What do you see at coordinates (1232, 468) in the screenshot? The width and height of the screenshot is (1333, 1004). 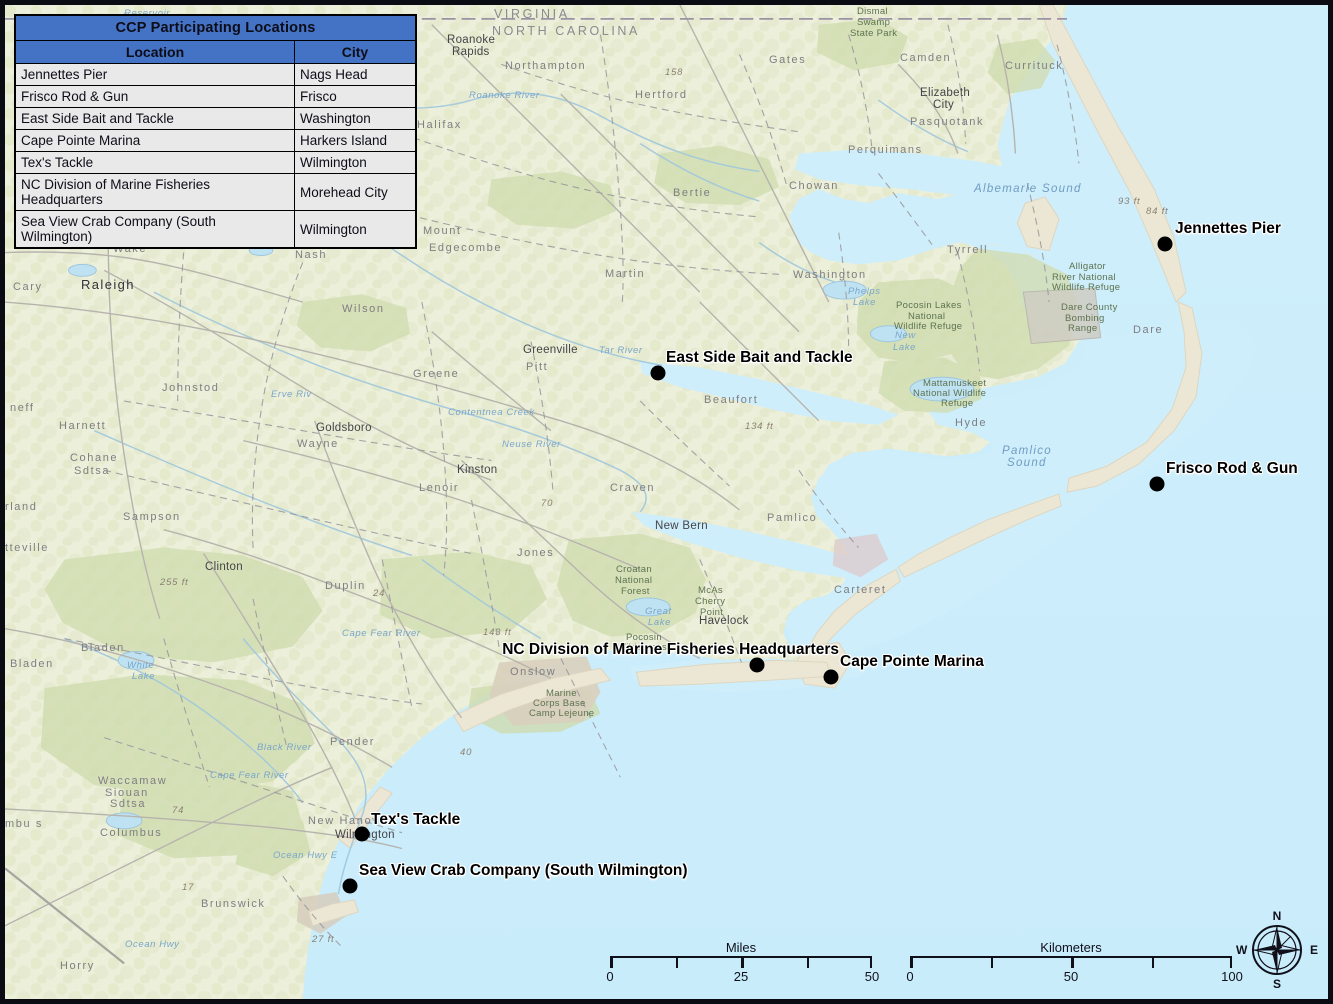 I see `site-label: Frisco Rod & Gun` at bounding box center [1232, 468].